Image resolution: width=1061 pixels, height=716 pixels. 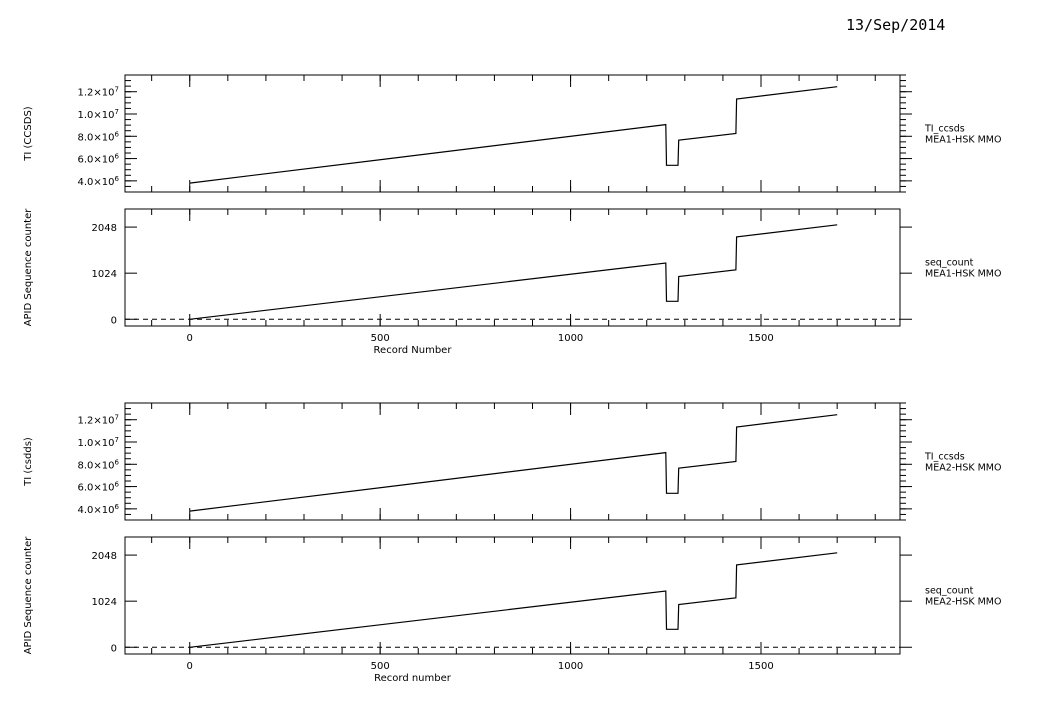 What do you see at coordinates (413, 350) in the screenshot?
I see `x-axis-label: Record Number` at bounding box center [413, 350].